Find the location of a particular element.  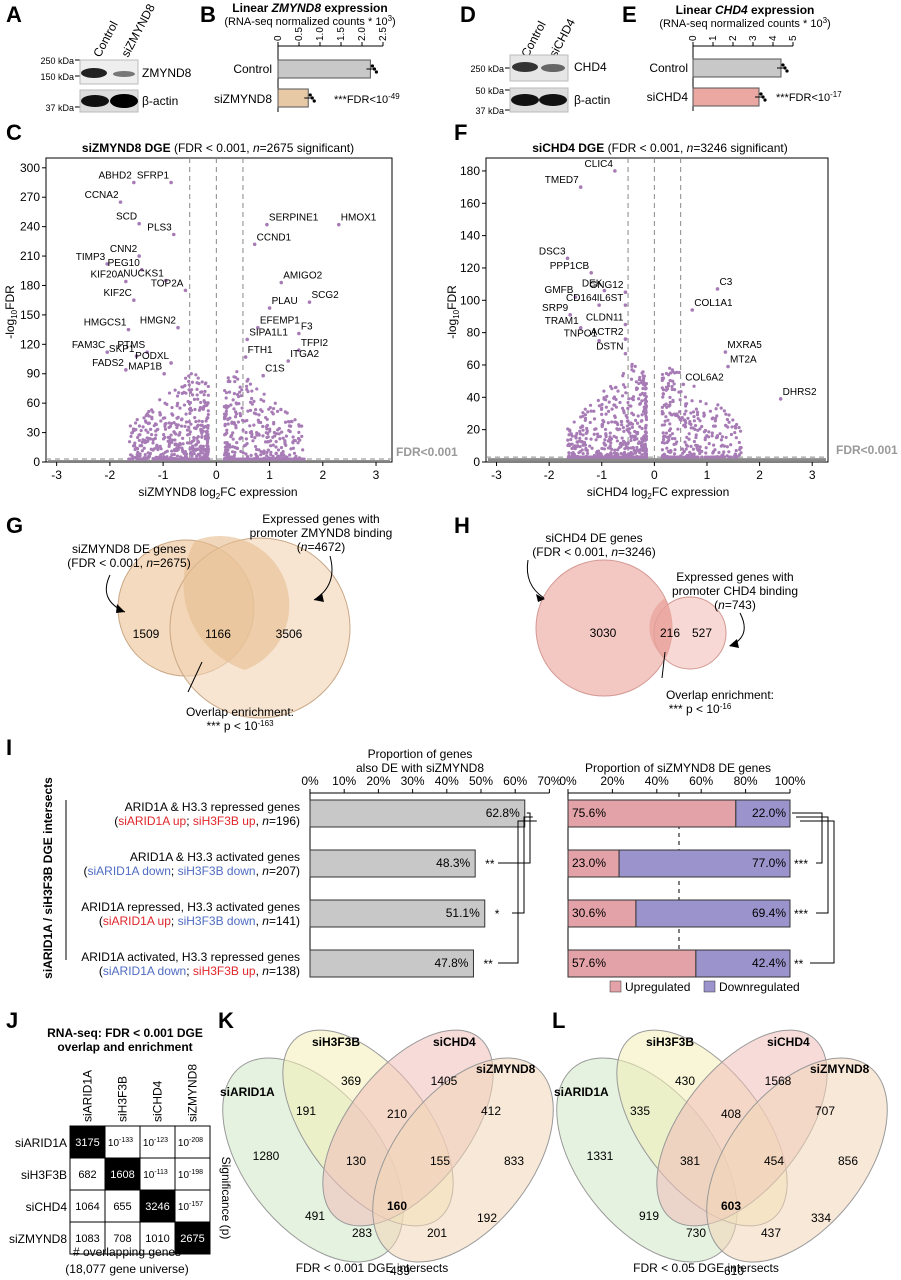

c-nonsig-band is located at coordinates (219, 460).